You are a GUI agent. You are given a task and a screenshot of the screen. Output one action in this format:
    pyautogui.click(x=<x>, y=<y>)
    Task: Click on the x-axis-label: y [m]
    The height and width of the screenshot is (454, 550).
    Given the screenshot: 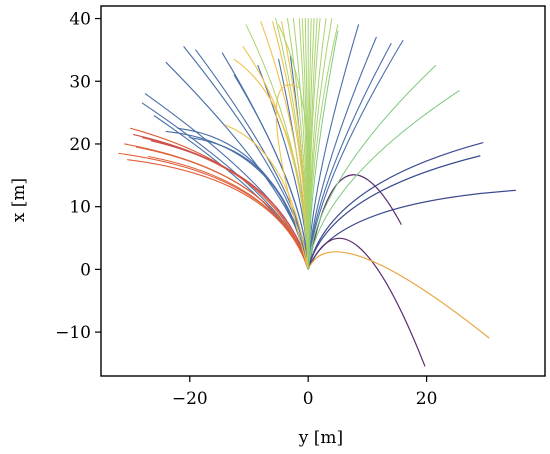 What is the action you would take?
    pyautogui.click(x=320, y=438)
    